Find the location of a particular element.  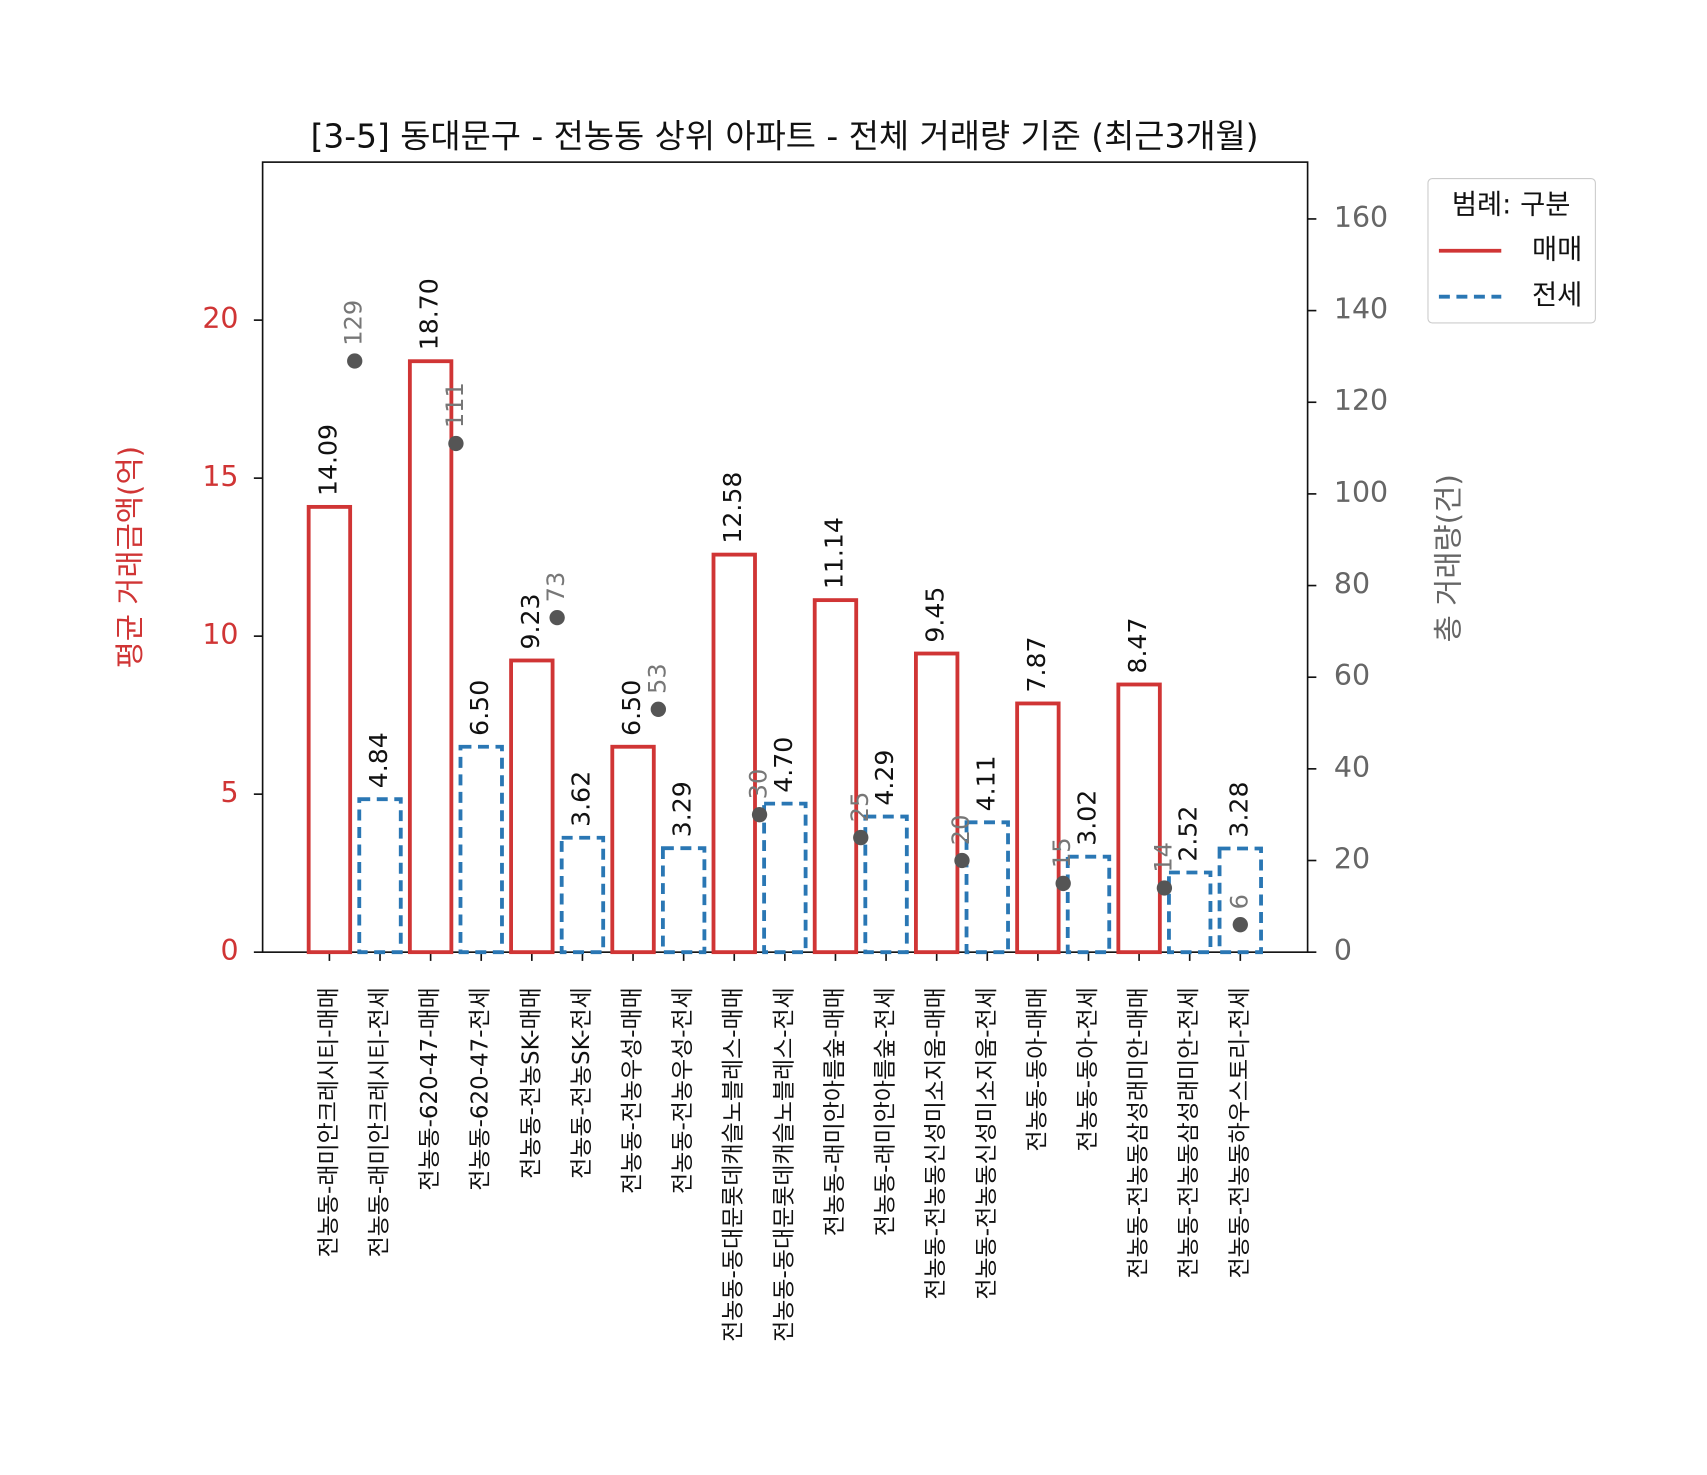

x-tick-label: 전농동-전농동삼성래미안-매매 is located at coordinates (1139, 1132).